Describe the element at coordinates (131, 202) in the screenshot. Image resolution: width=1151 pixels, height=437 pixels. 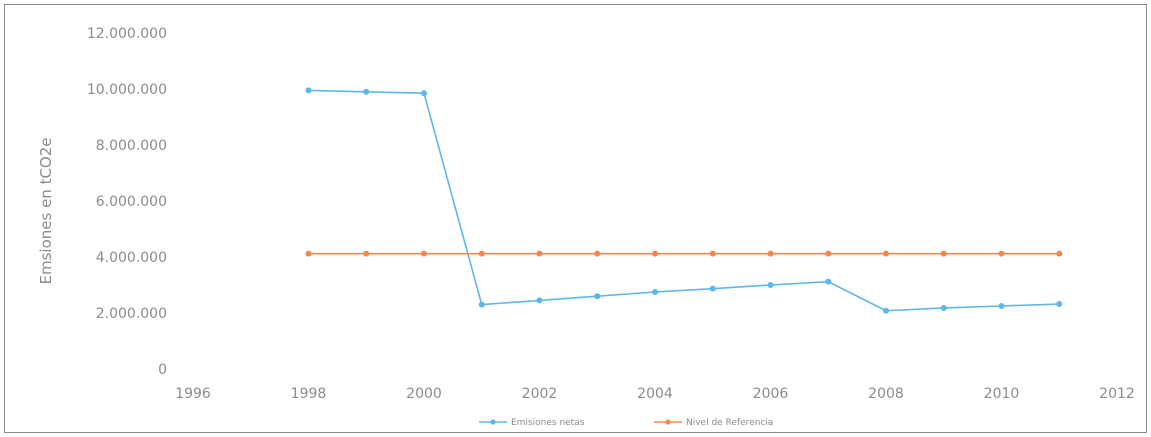
I see `y-tick-label: 6.000.000` at that location.